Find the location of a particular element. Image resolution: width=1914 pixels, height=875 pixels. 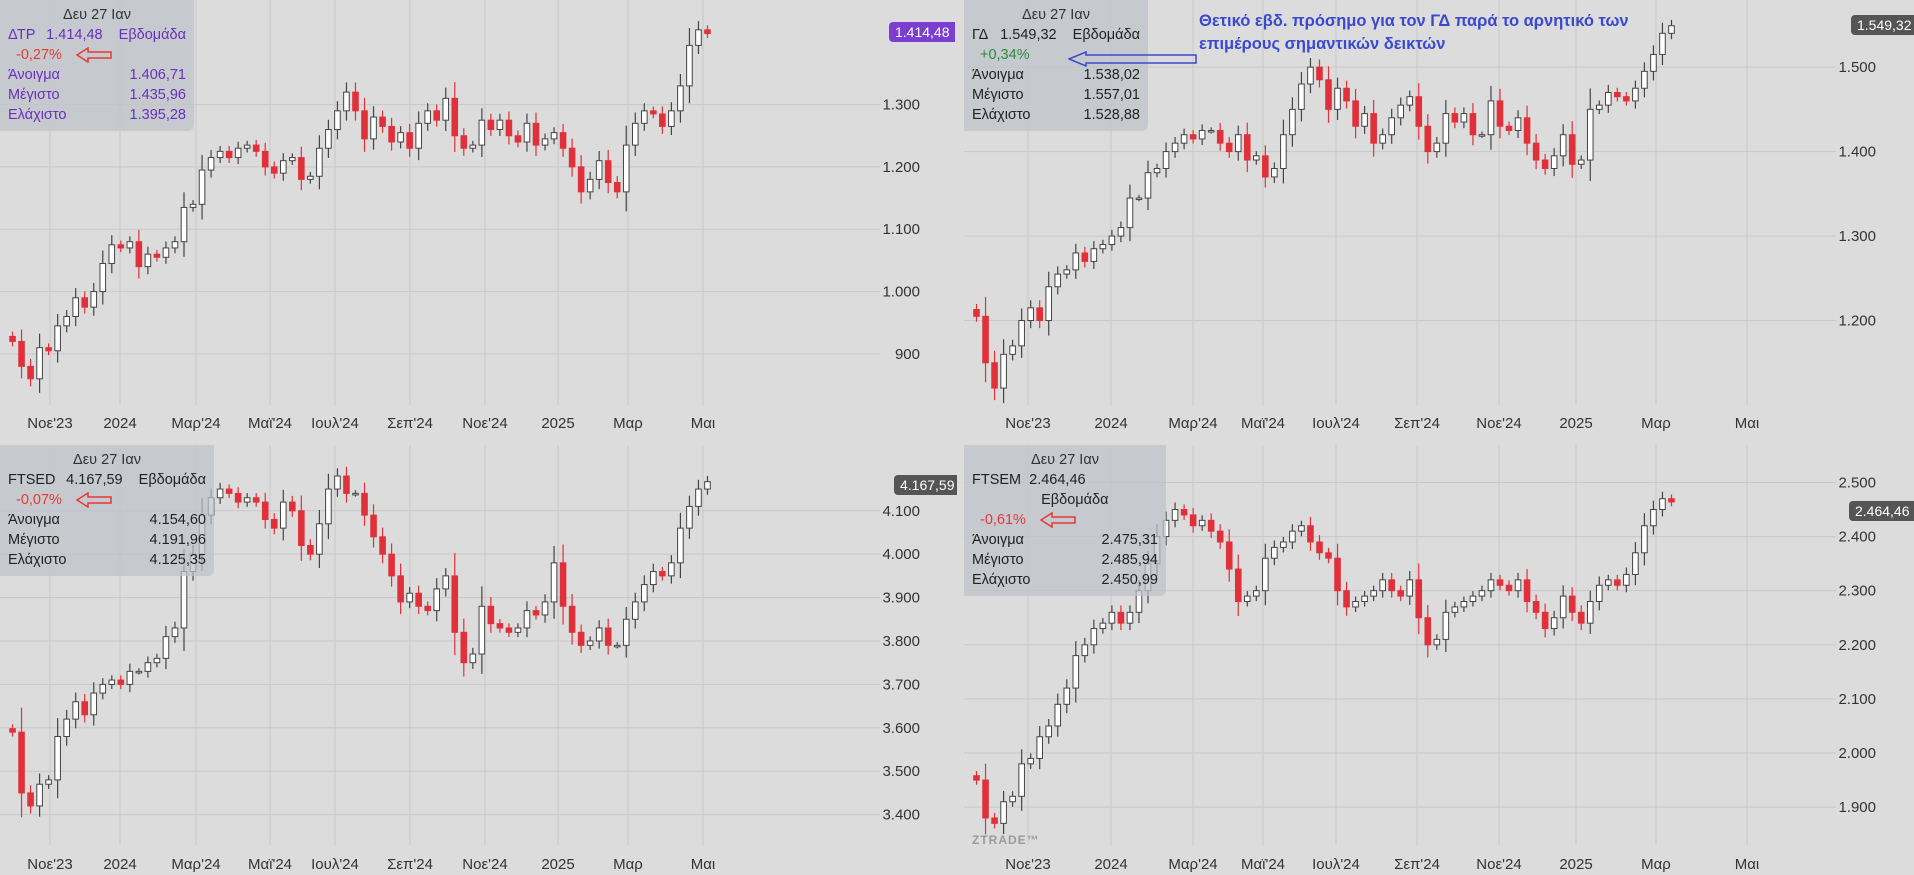

info-symbol: FTSEM is located at coordinates (997, 480).